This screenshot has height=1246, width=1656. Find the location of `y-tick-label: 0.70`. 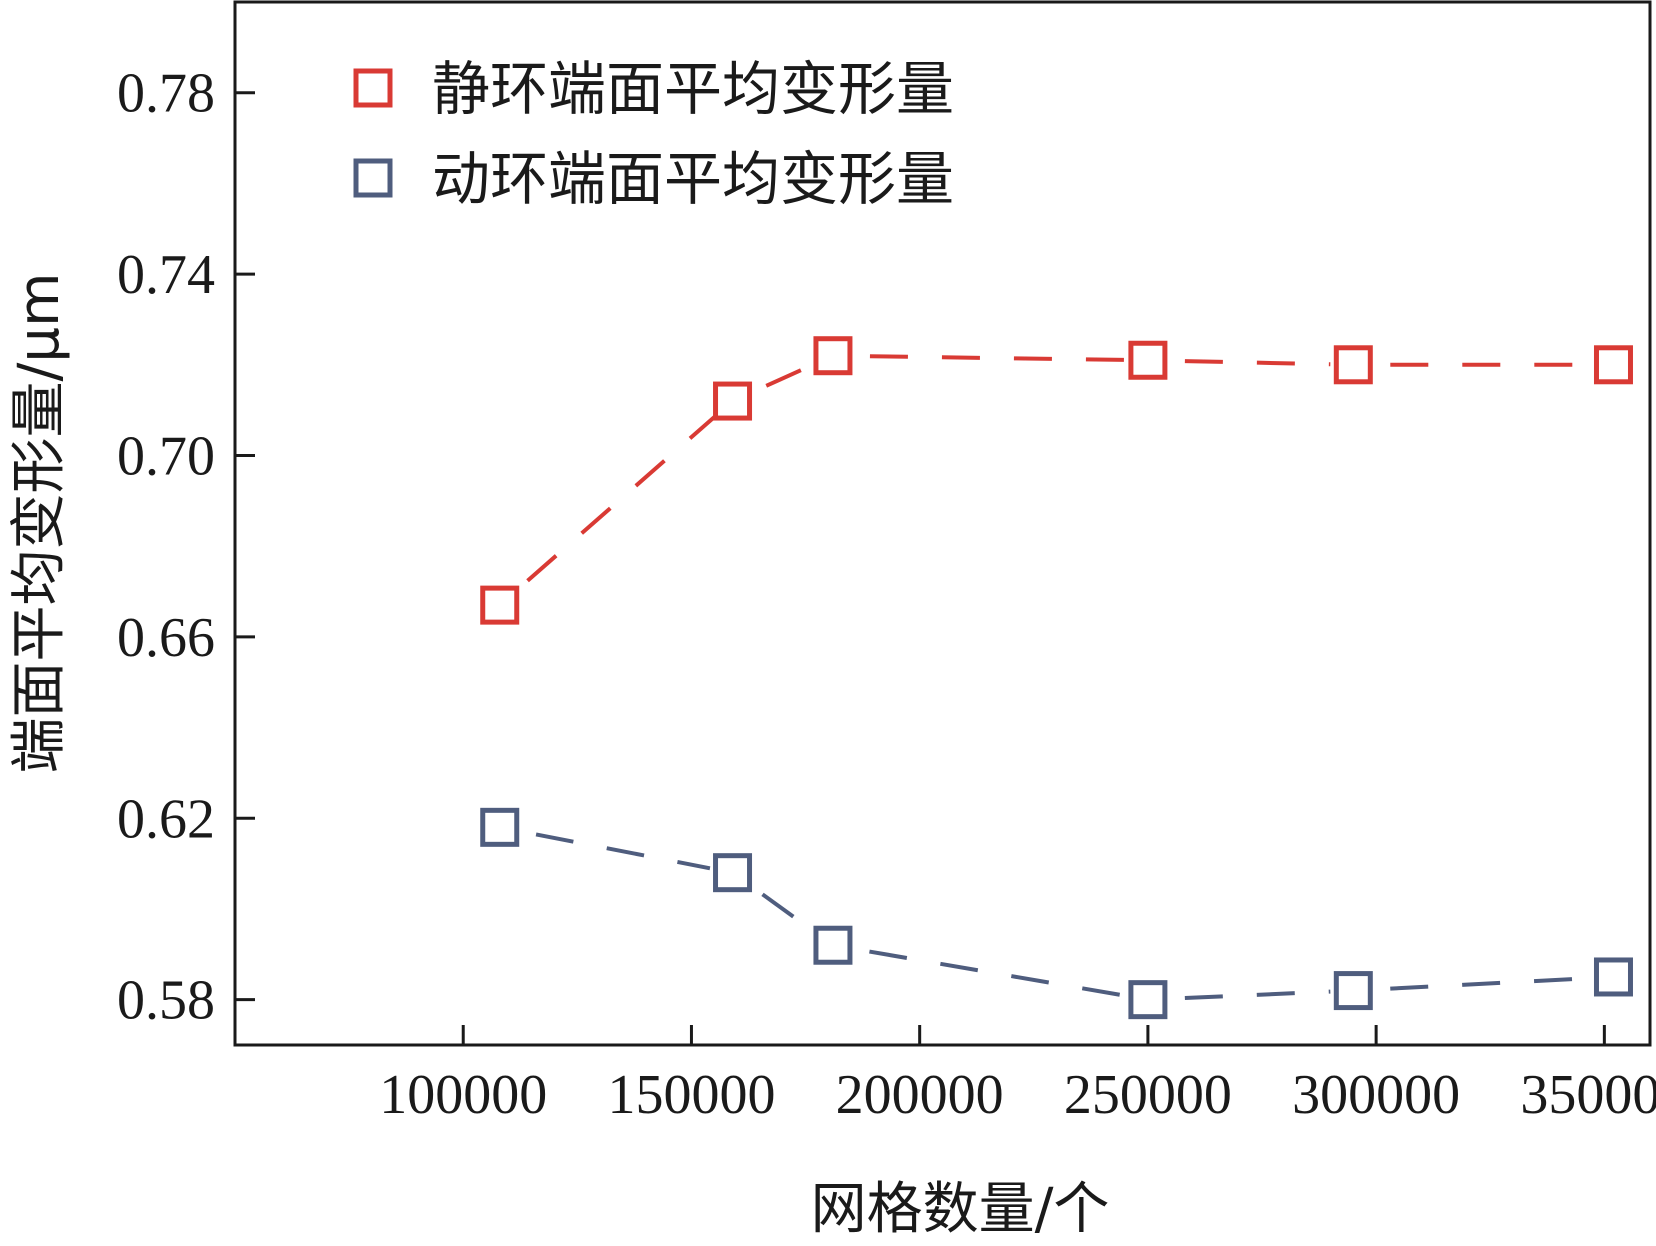

y-tick-label: 0.70 is located at coordinates (166, 456).